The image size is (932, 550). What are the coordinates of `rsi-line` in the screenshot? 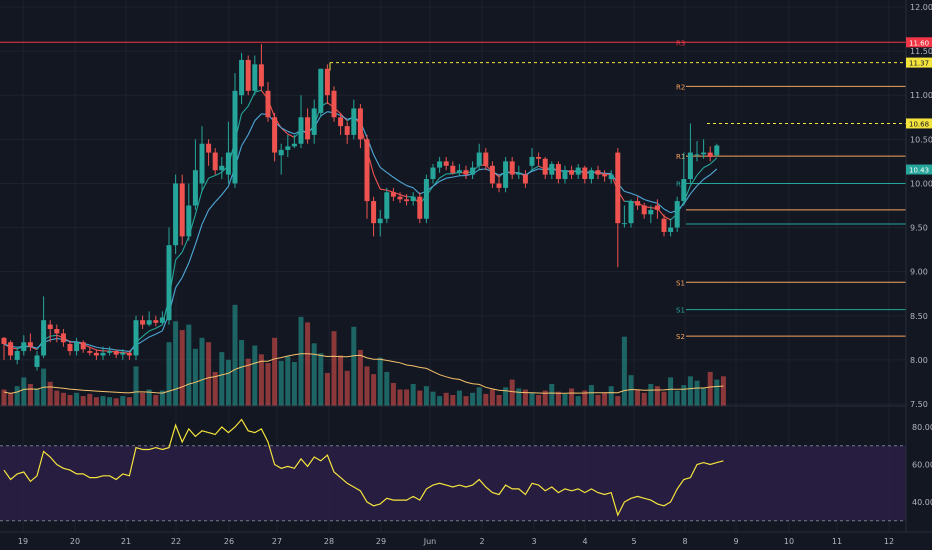 It's located at (363, 467).